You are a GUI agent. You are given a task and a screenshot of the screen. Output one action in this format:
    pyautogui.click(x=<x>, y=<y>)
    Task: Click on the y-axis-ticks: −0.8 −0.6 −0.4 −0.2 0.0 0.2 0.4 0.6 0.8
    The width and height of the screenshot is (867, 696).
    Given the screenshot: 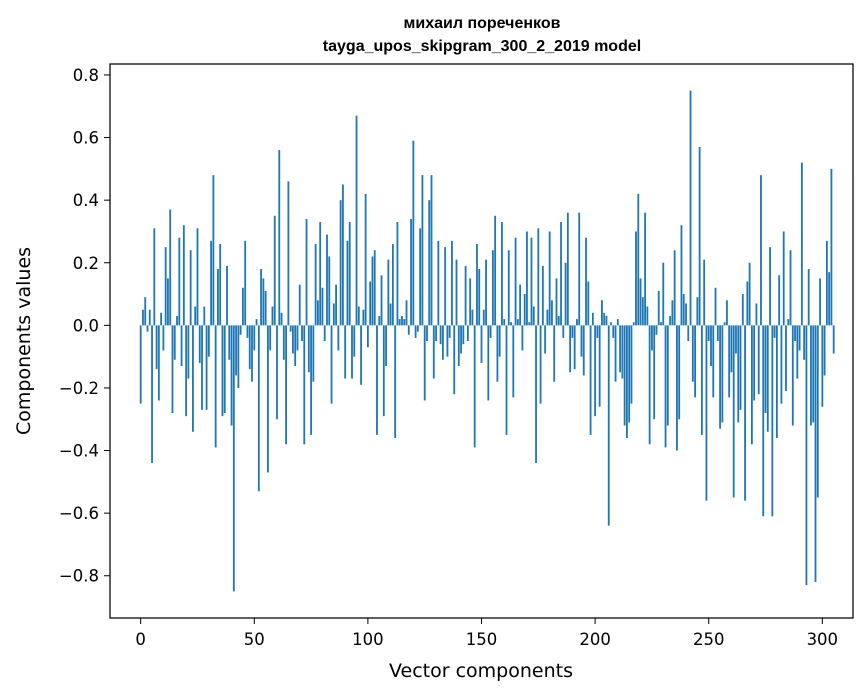 What is the action you would take?
    pyautogui.click(x=84, y=326)
    